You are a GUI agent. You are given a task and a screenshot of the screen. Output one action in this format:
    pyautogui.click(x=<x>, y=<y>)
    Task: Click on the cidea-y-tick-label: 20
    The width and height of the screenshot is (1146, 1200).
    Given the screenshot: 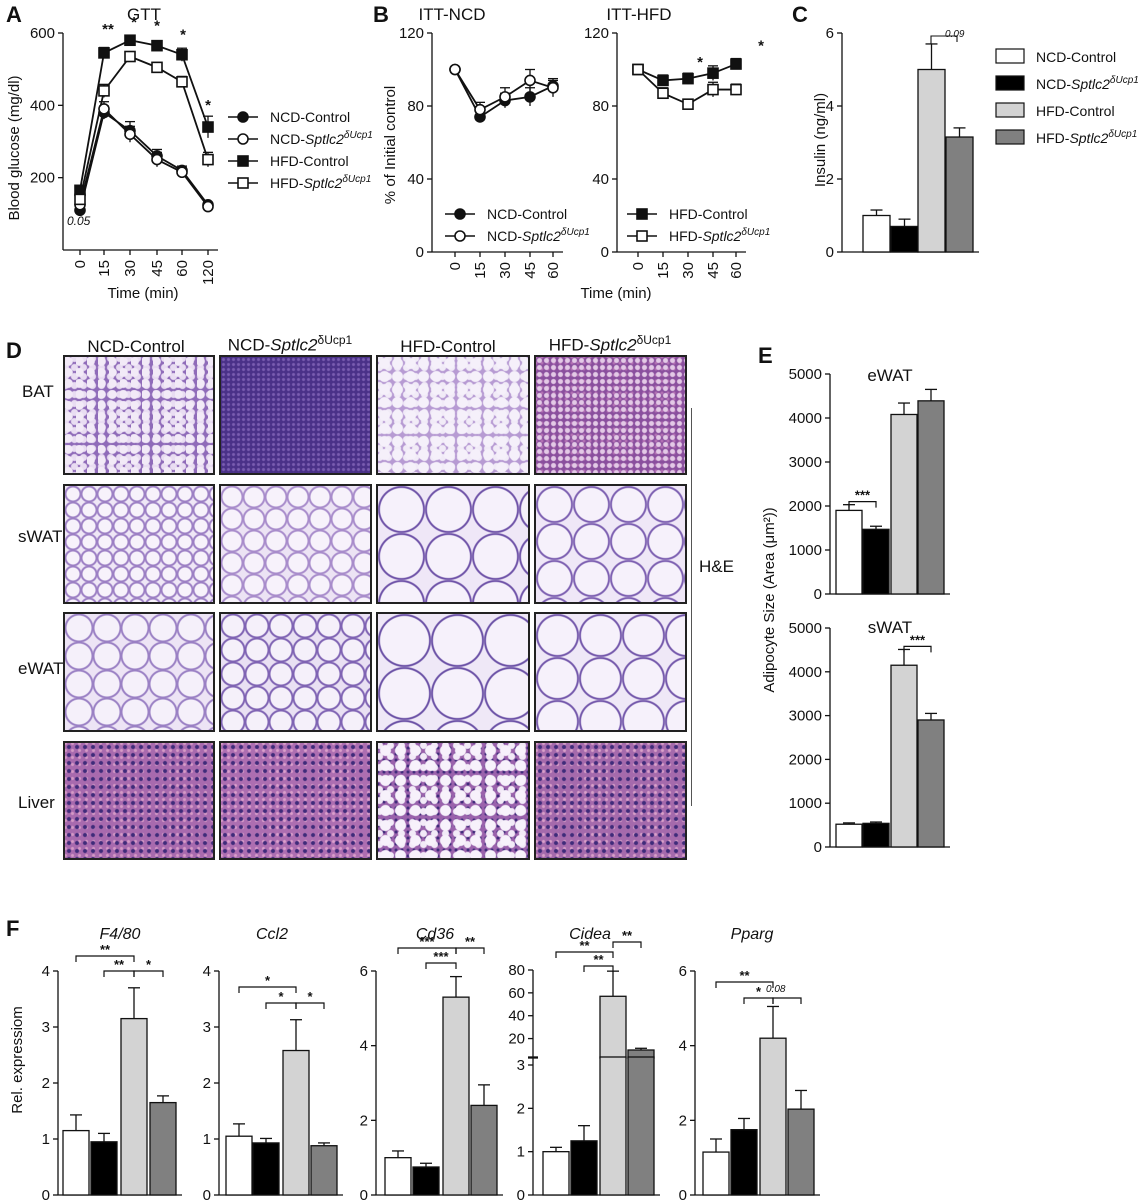 What is the action you would take?
    pyautogui.click(x=516, y=1039)
    